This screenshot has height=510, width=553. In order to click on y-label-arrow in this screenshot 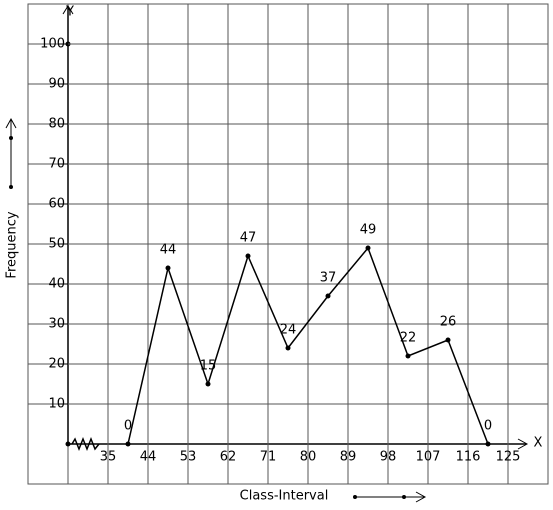, I will do `click(11, 152)`.